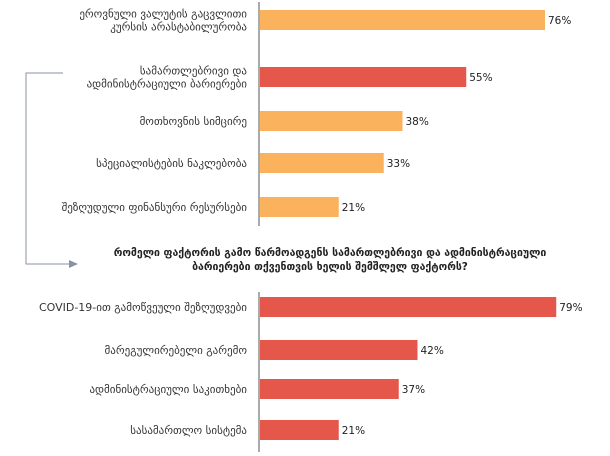  What do you see at coordinates (143, 307) in the screenshot?
I see `category-label: COVID-19-ით გამოწვეული შეზღუდვები` at bounding box center [143, 307].